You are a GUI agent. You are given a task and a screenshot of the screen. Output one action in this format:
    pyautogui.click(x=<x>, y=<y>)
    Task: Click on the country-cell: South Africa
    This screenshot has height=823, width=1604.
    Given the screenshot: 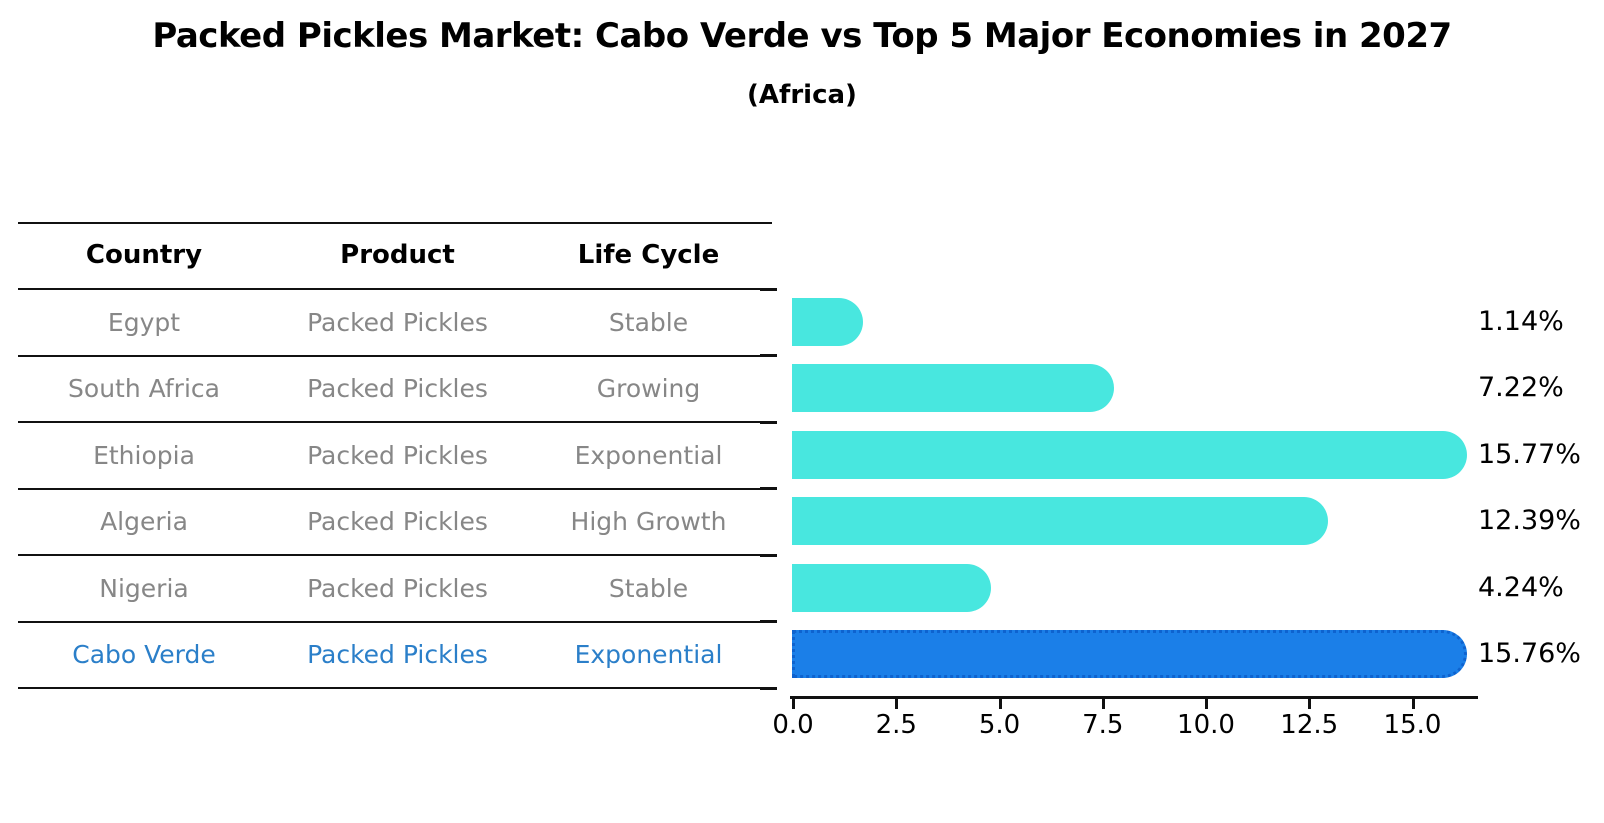 What is the action you would take?
    pyautogui.click(x=144, y=388)
    